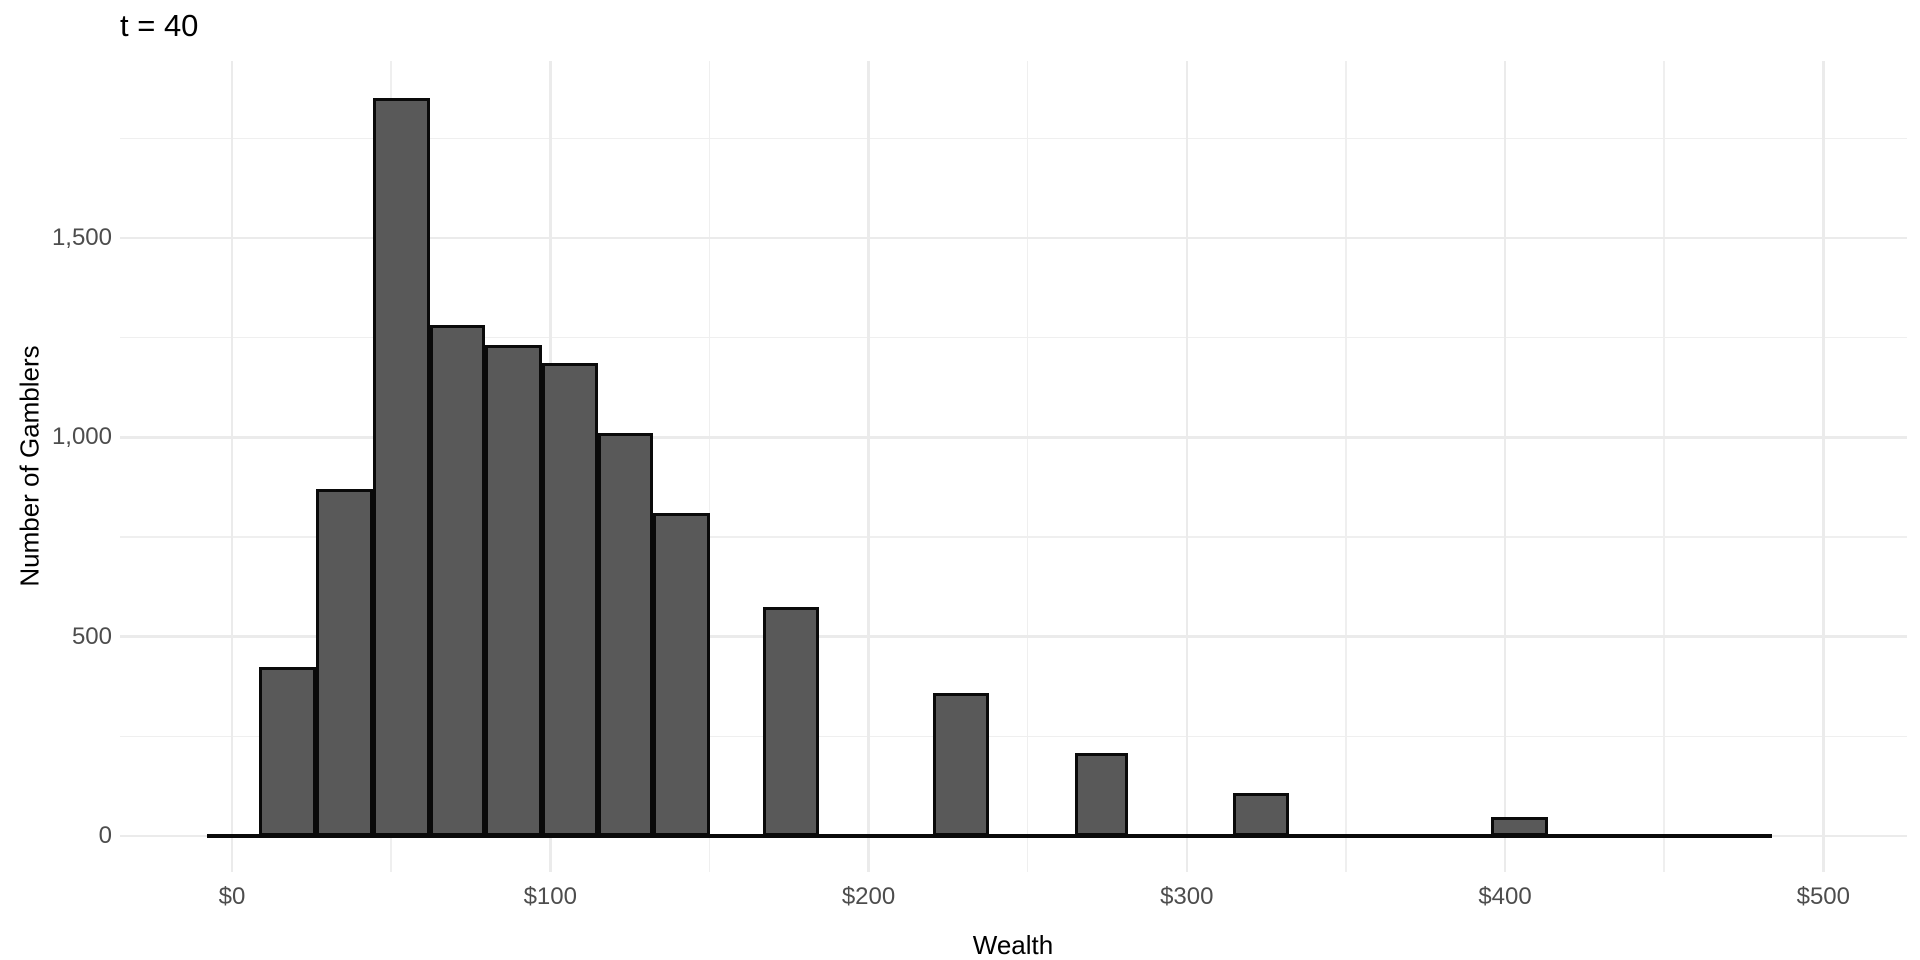  What do you see at coordinates (989, 836) in the screenshot?
I see `zero-axis-line` at bounding box center [989, 836].